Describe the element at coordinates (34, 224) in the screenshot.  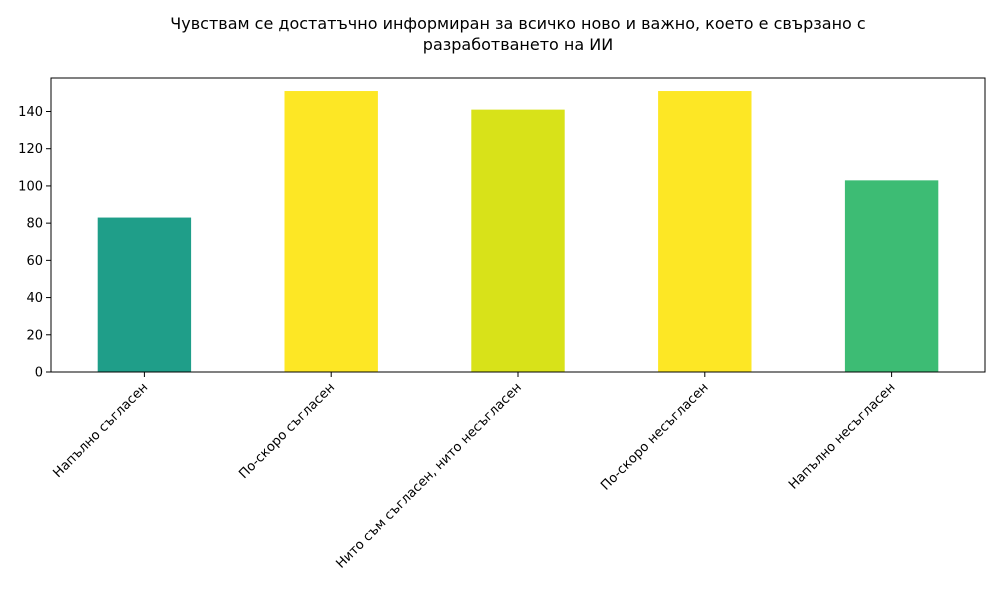
I see `y-tick-label: 80` at that location.